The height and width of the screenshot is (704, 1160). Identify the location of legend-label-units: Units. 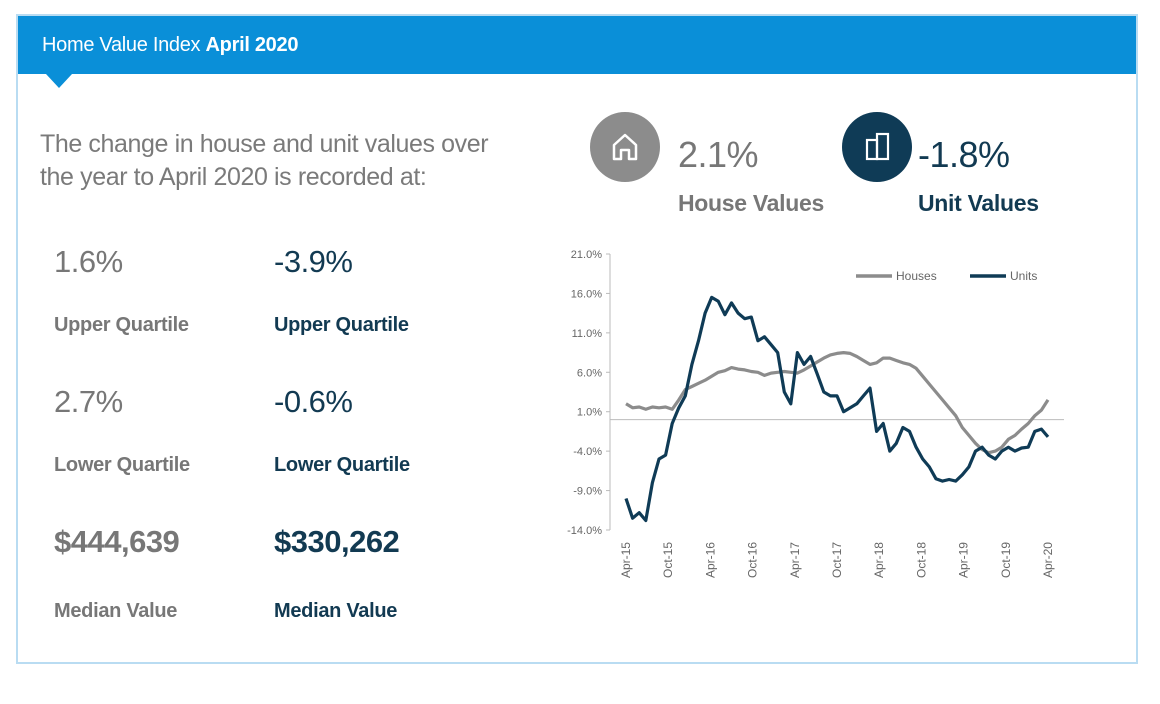
(1023, 276).